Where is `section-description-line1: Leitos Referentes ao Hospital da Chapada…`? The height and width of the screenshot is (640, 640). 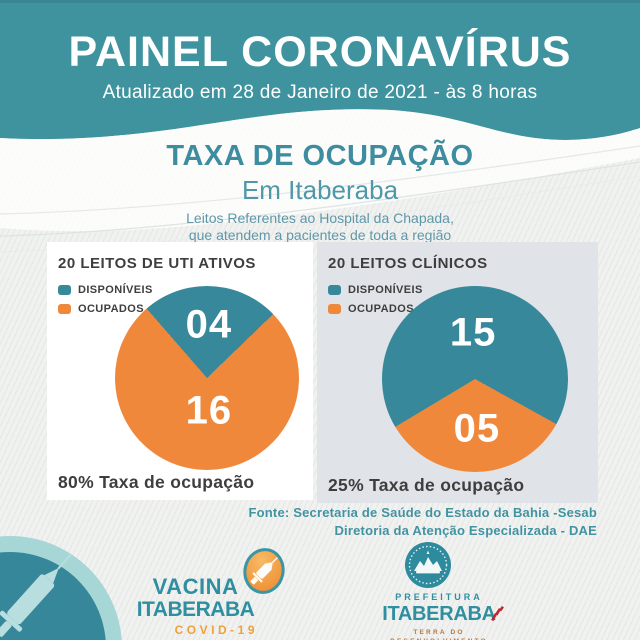
section-description-line1: Leitos Referentes ao Hospital da Chapada… is located at coordinates (320, 218).